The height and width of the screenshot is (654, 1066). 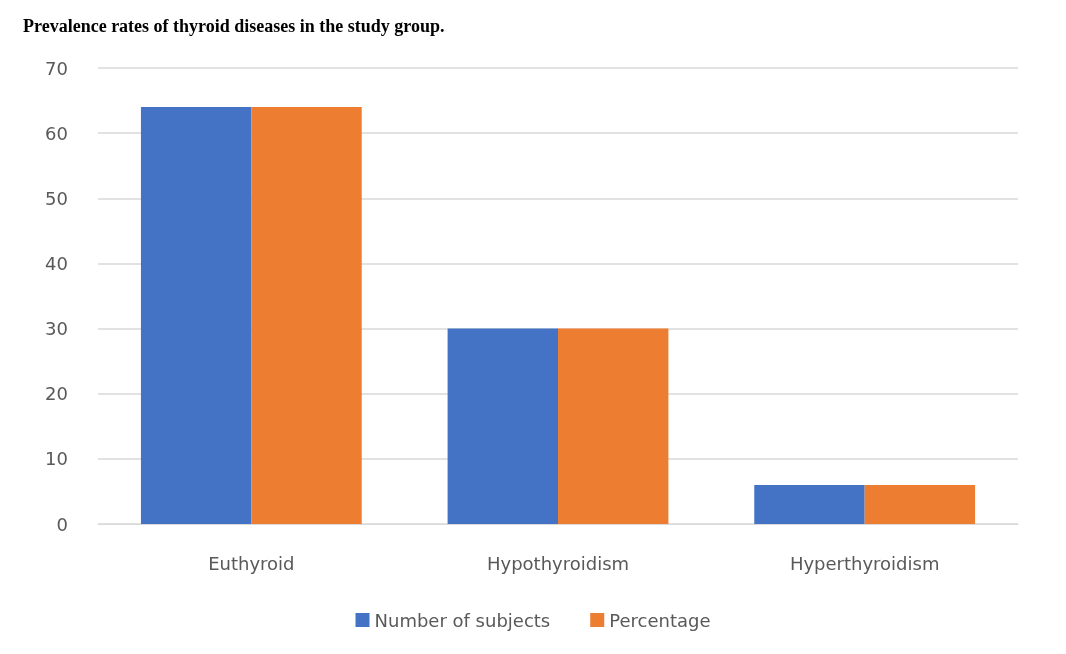 I want to click on y-tick-label: 10, so click(x=56, y=459).